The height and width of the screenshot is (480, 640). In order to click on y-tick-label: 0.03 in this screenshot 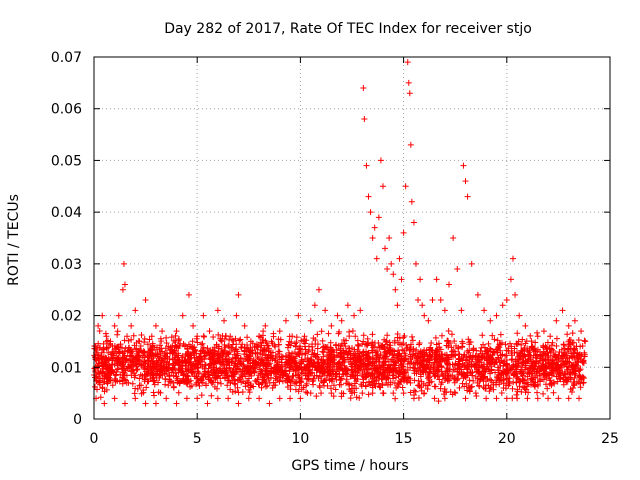, I will do `click(66, 265)`.